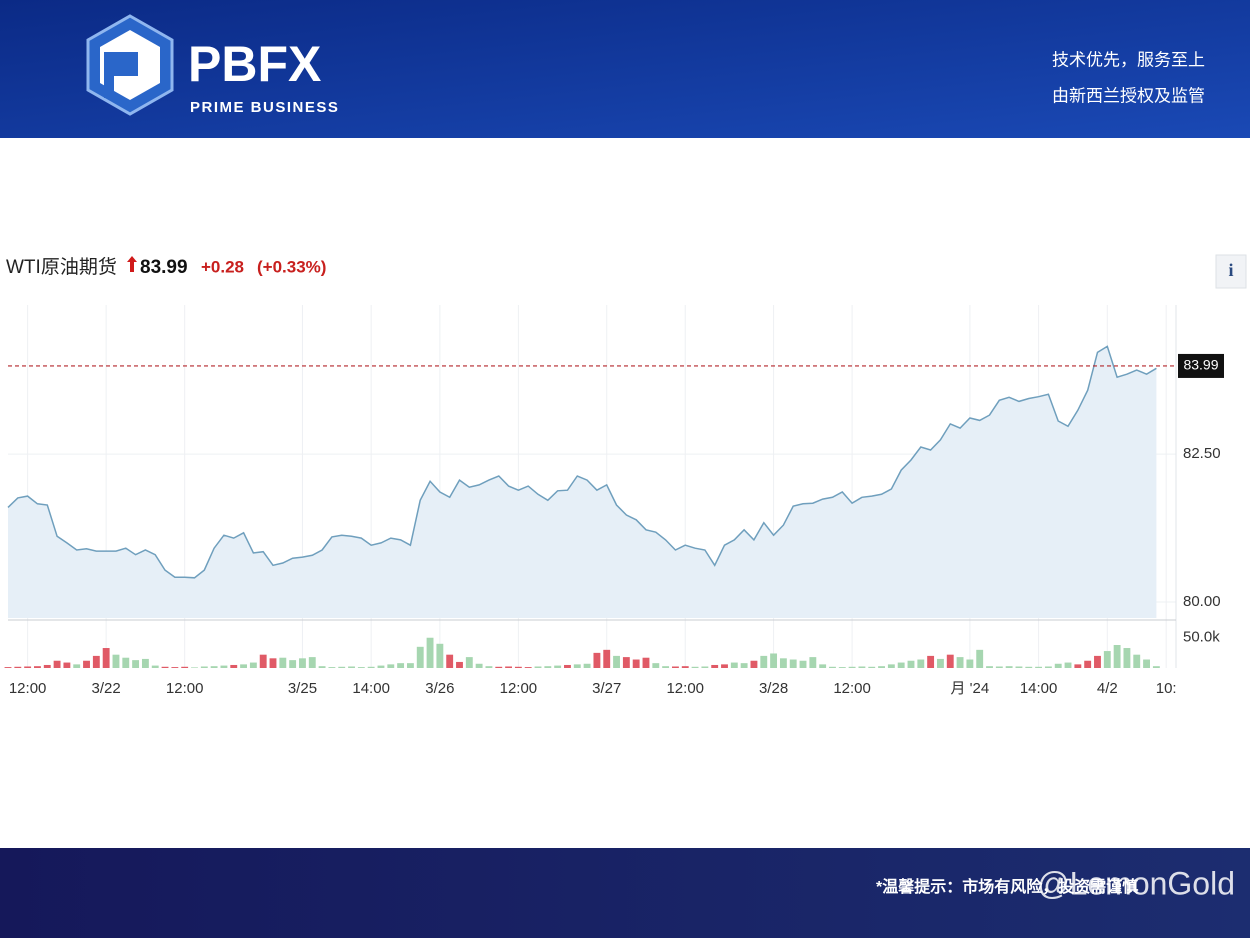 The width and height of the screenshot is (1250, 943). Describe the element at coordinates (1107, 688) in the screenshot. I see `x-tick-label: 4/2` at that location.